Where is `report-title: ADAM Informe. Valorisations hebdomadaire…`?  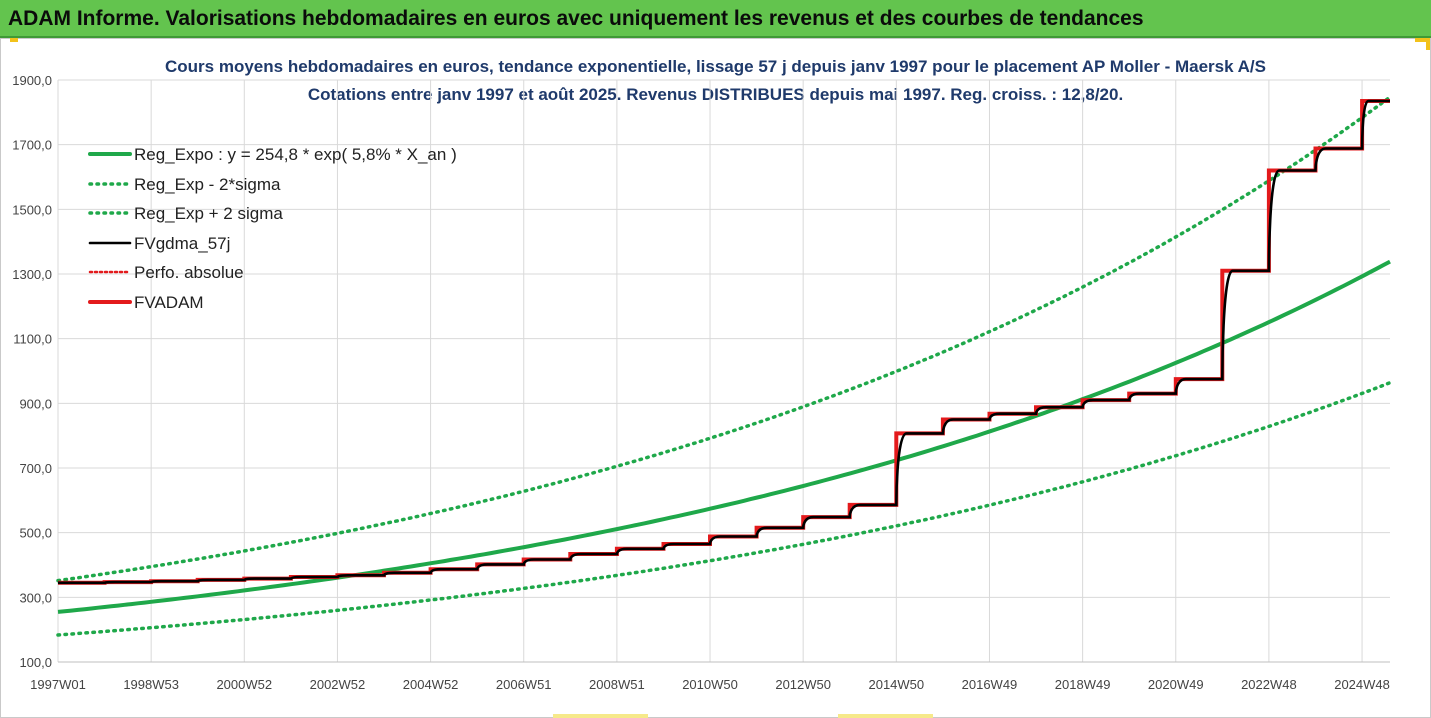 report-title: ADAM Informe. Valorisations hebdomadaire… is located at coordinates (576, 18).